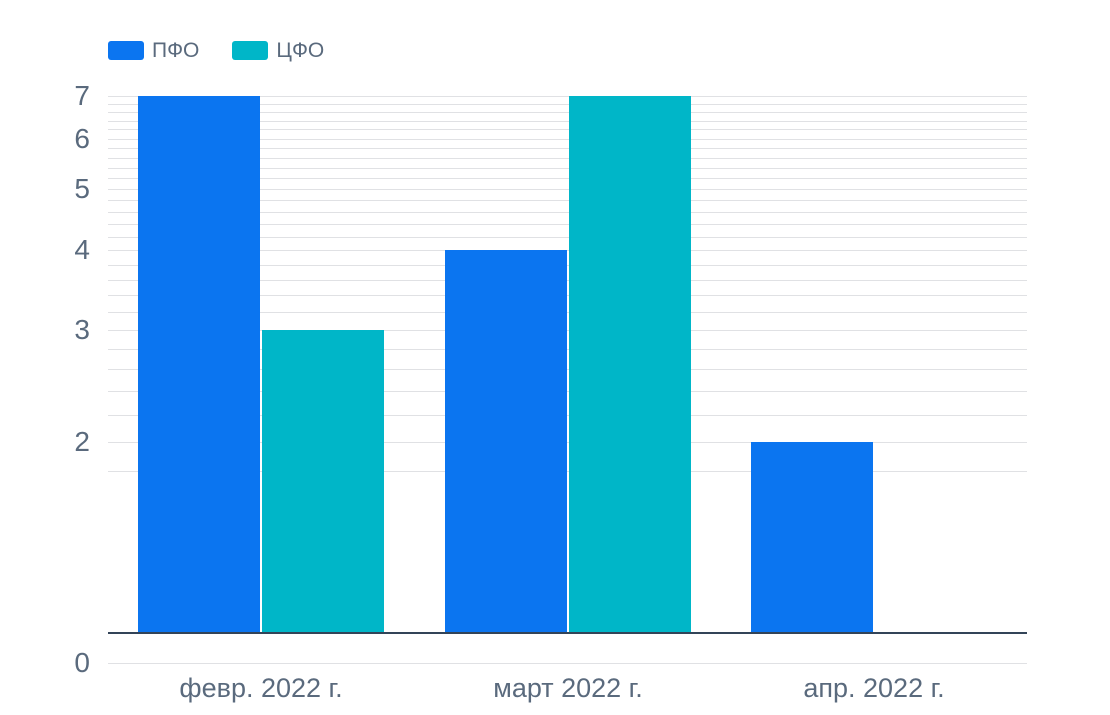 Image resolution: width=1110 pixels, height=715 pixels. I want to click on y-tick-label-3: 3, so click(82, 329).